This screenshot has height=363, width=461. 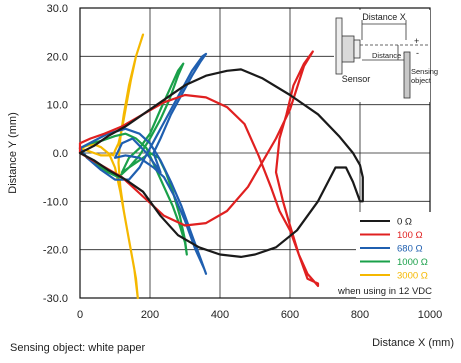 What do you see at coordinates (55, 202) in the screenshot?
I see `y-tick-label: -10.0` at bounding box center [55, 202].